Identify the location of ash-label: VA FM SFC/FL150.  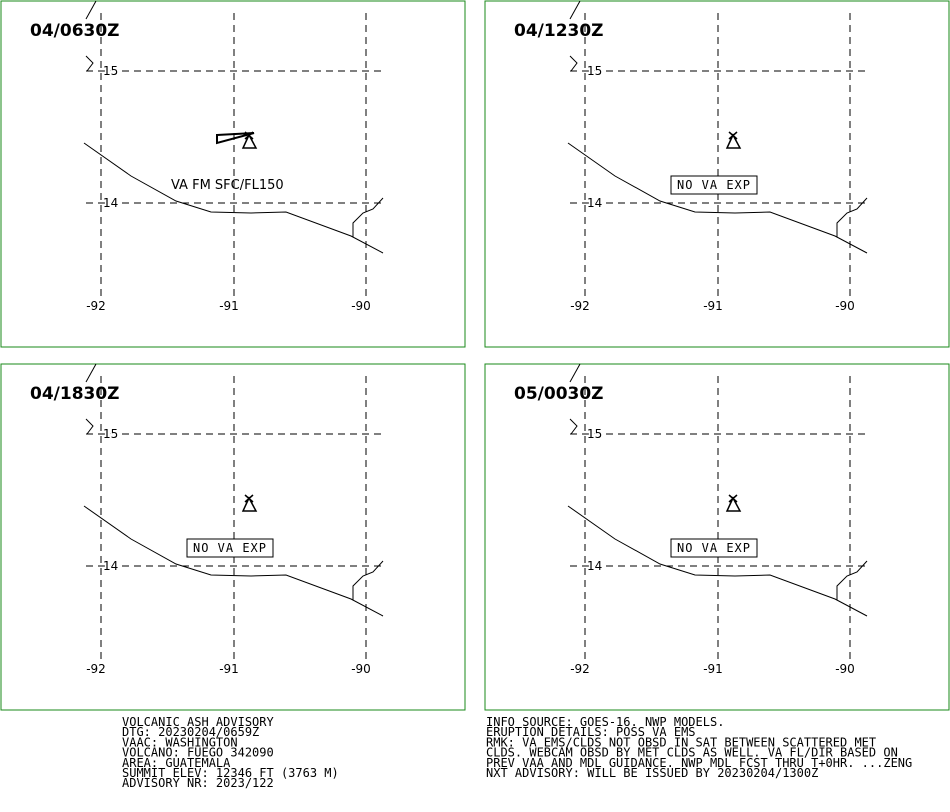
(227, 185).